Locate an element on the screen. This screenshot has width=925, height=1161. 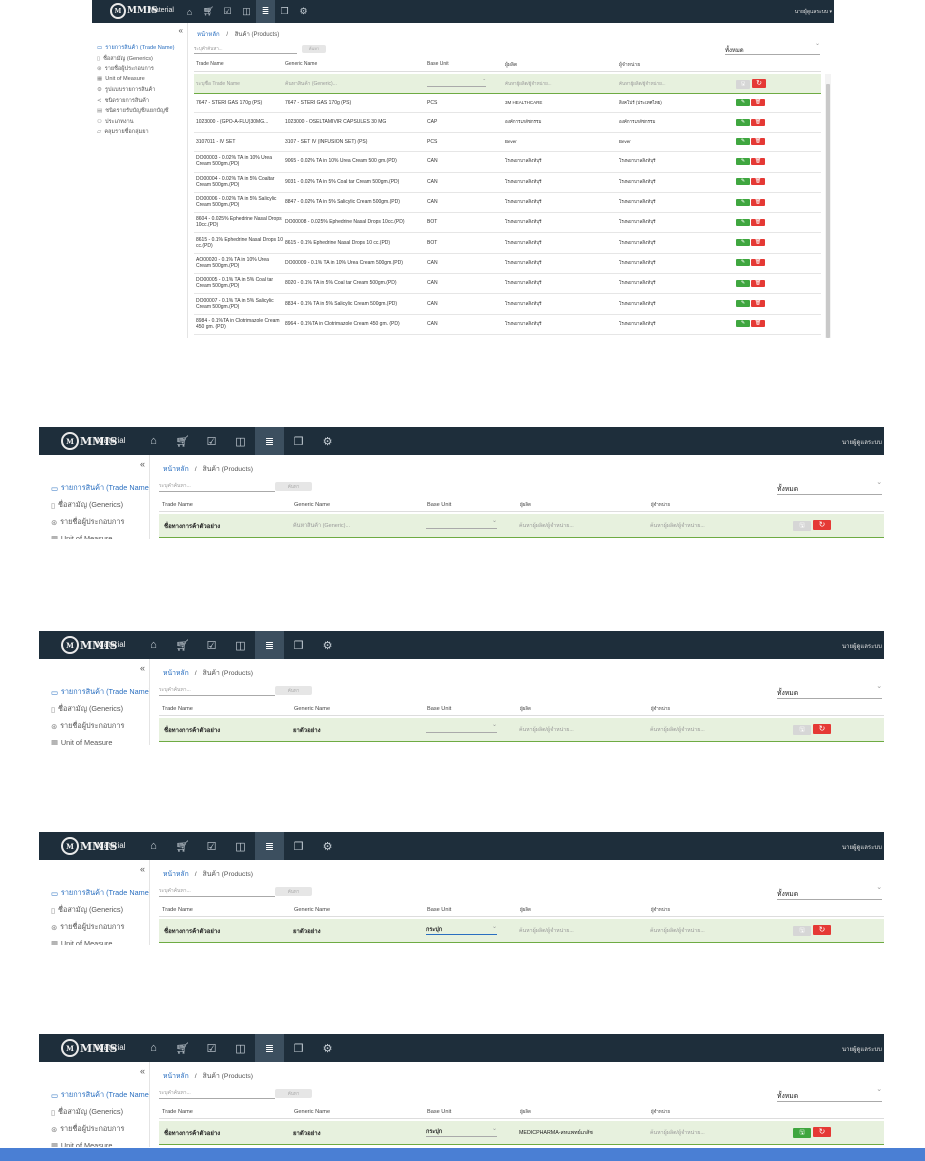
sidebar-item-5: ≺ ชนิดรายการสินค้า is located at coordinates (123, 101).